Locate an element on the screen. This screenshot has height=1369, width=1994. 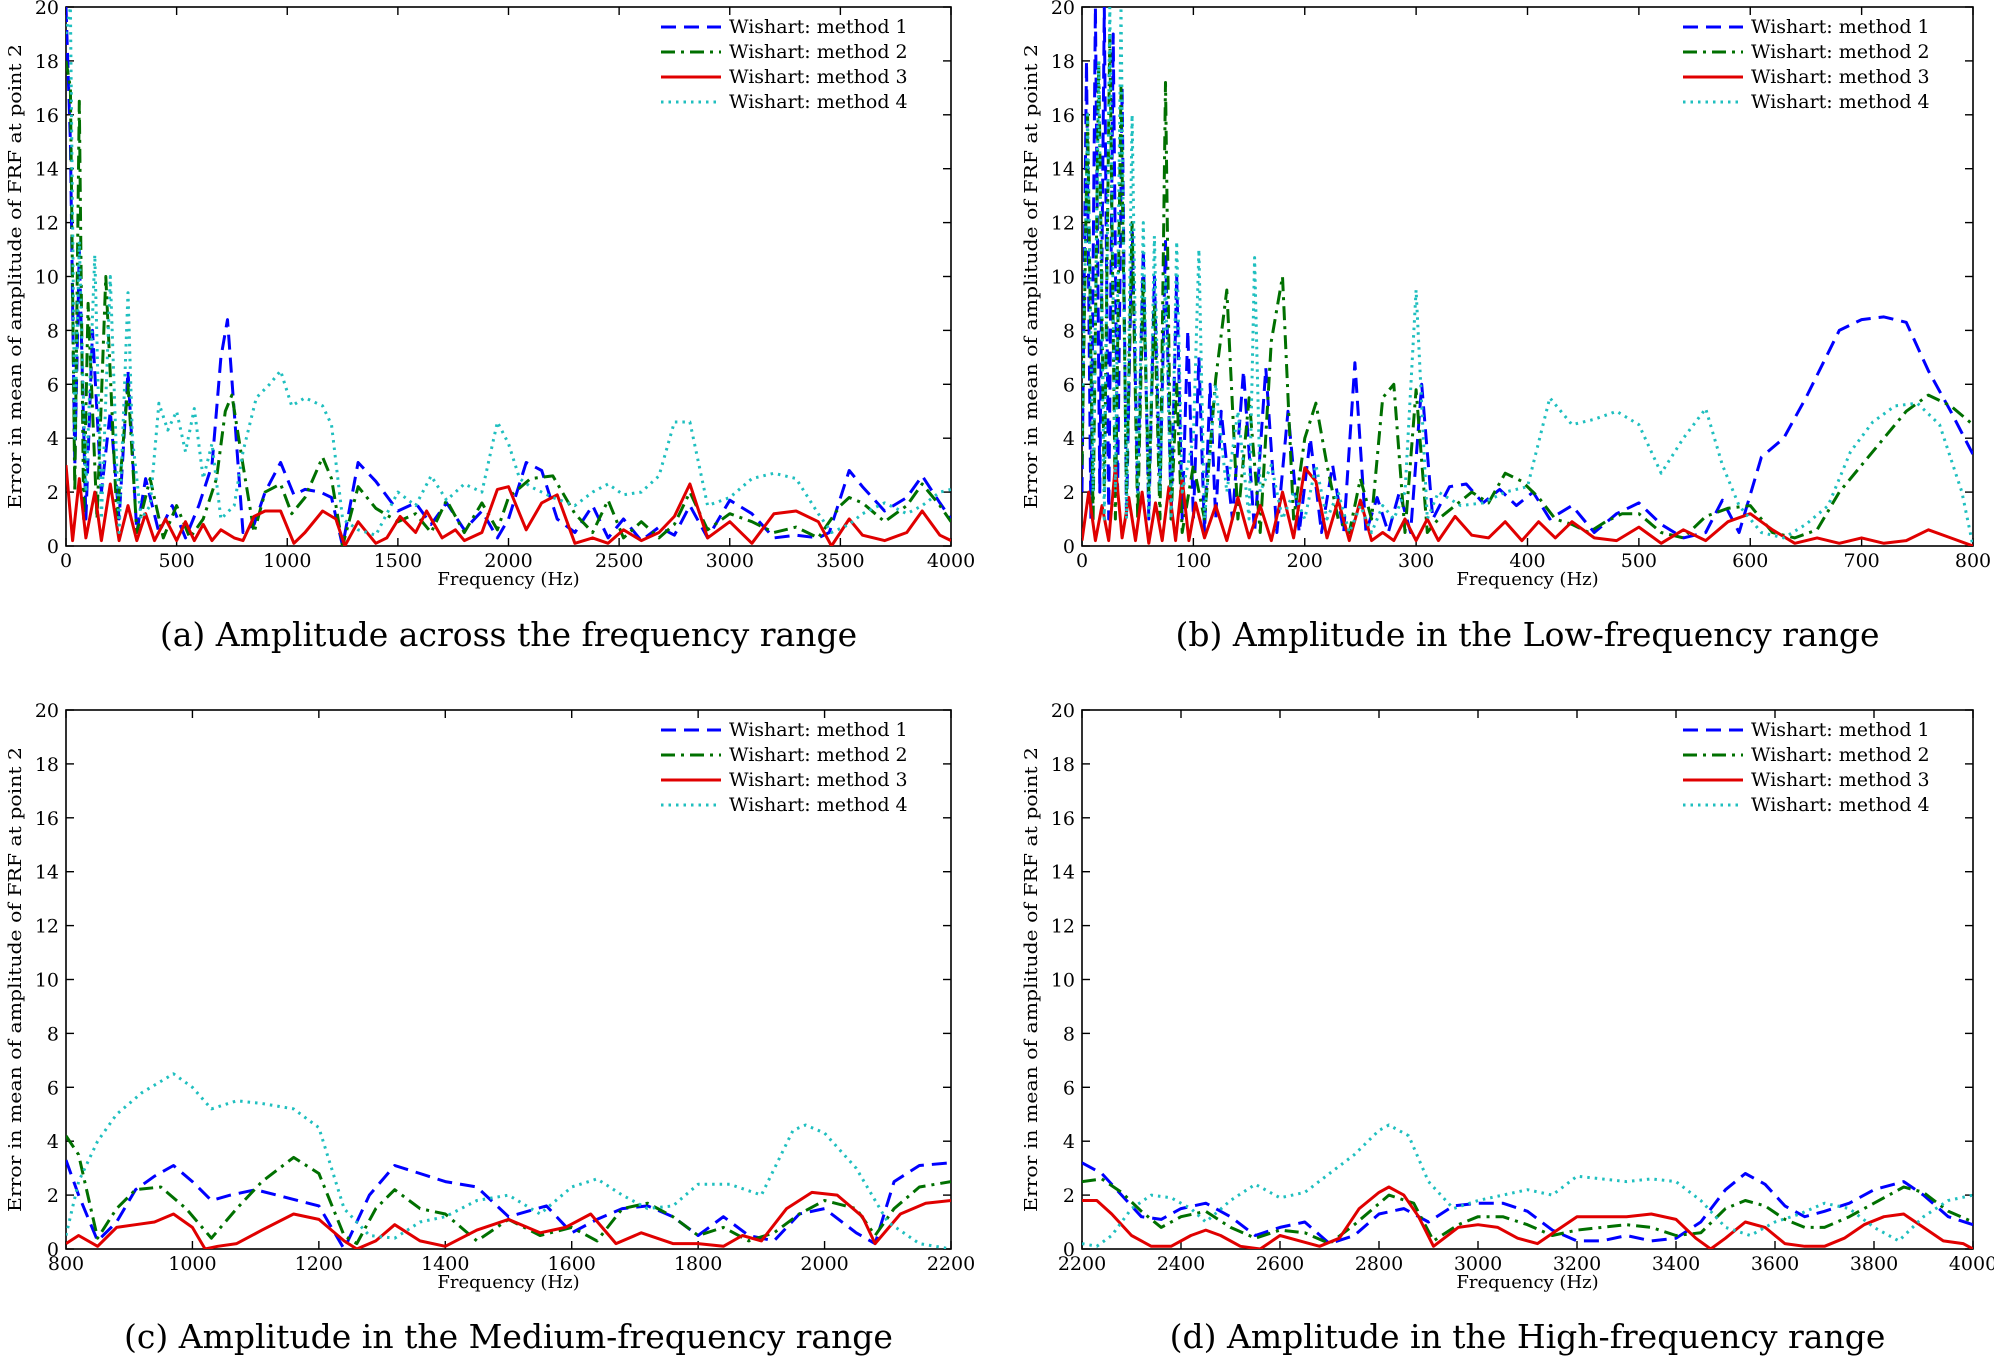
x-tick-label: 3500 is located at coordinates (840, 561).